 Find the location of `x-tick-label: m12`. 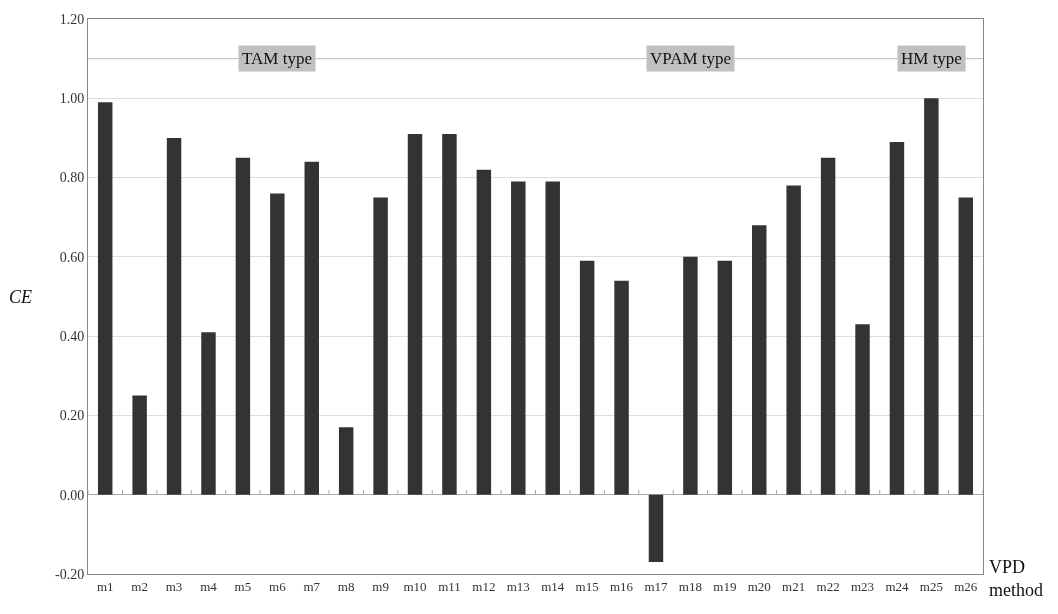

x-tick-label: m12 is located at coordinates (484, 586).